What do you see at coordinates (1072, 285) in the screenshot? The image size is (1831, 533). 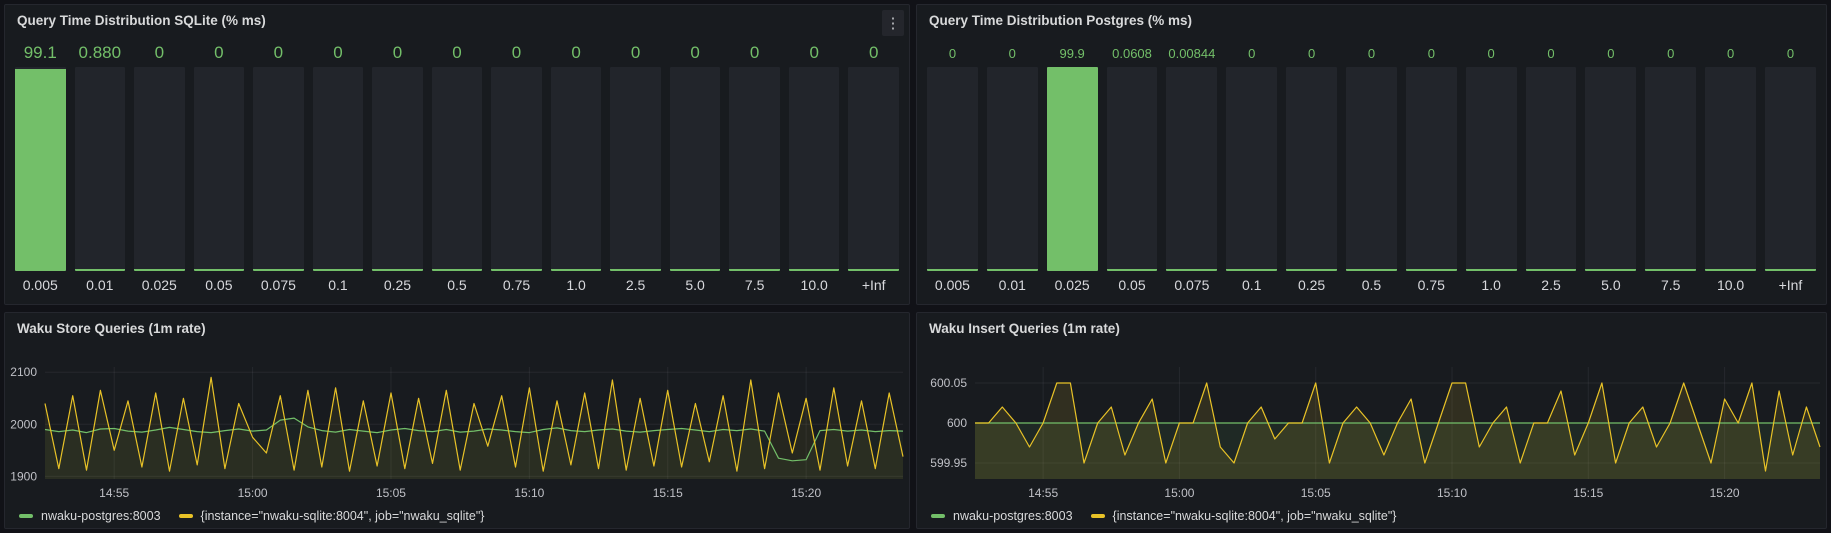 I see `bucket-label: 0.025` at bounding box center [1072, 285].